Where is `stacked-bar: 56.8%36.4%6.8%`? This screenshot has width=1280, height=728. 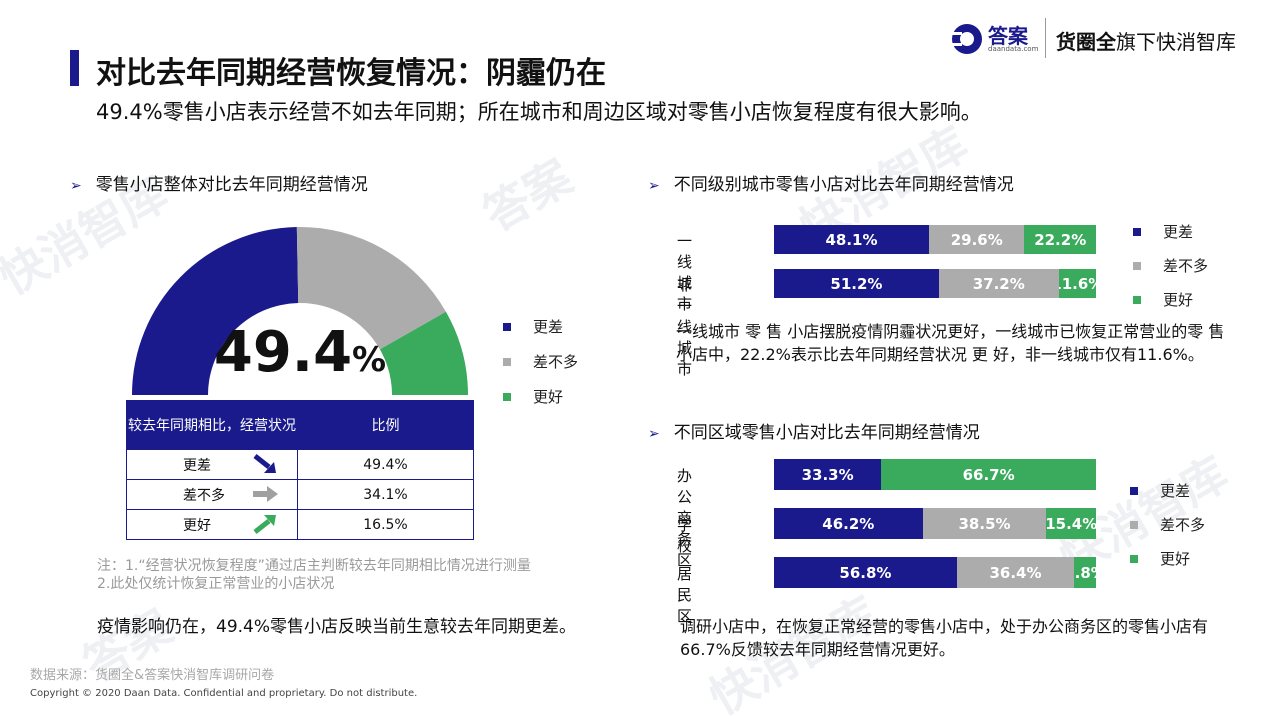
stacked-bar: 56.8%36.4%6.8% is located at coordinates (935, 572).